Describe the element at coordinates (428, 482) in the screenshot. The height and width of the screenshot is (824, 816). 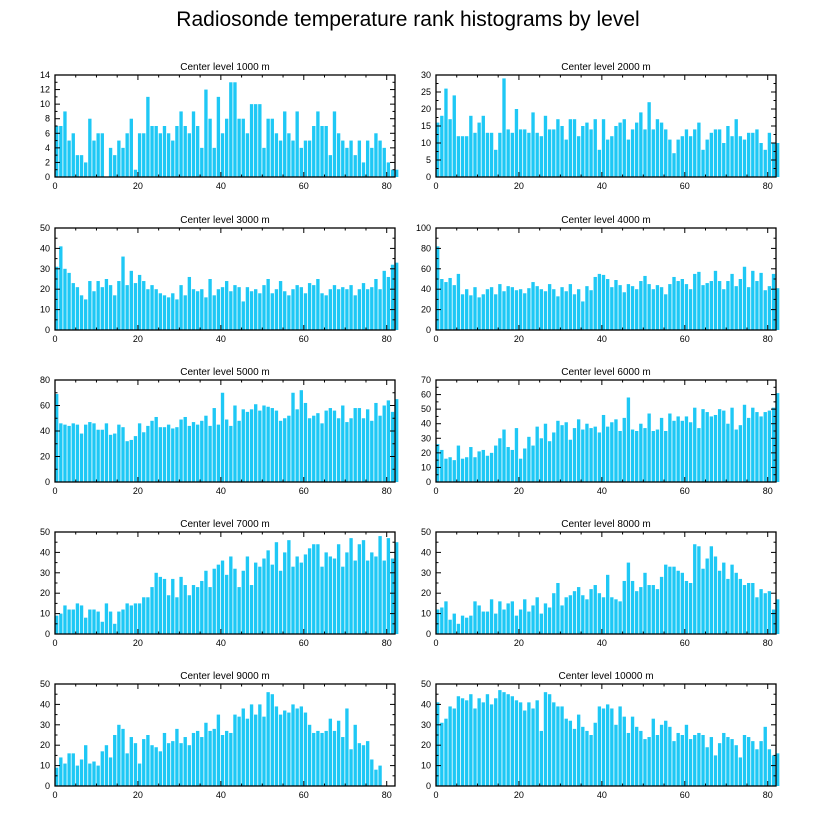
I see `y-tick-label: 0` at that location.